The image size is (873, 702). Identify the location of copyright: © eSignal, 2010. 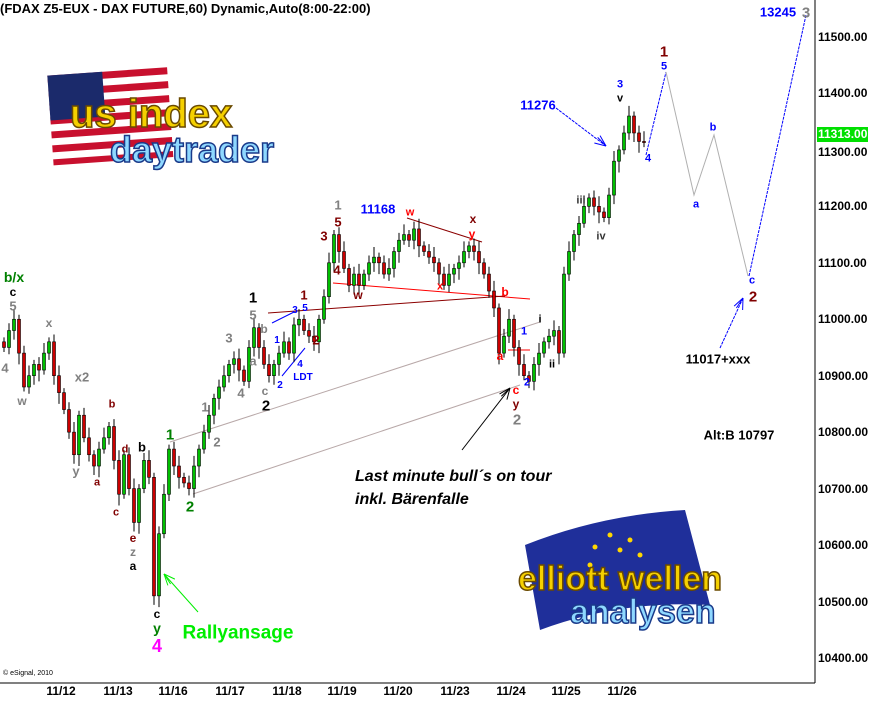
(28, 673).